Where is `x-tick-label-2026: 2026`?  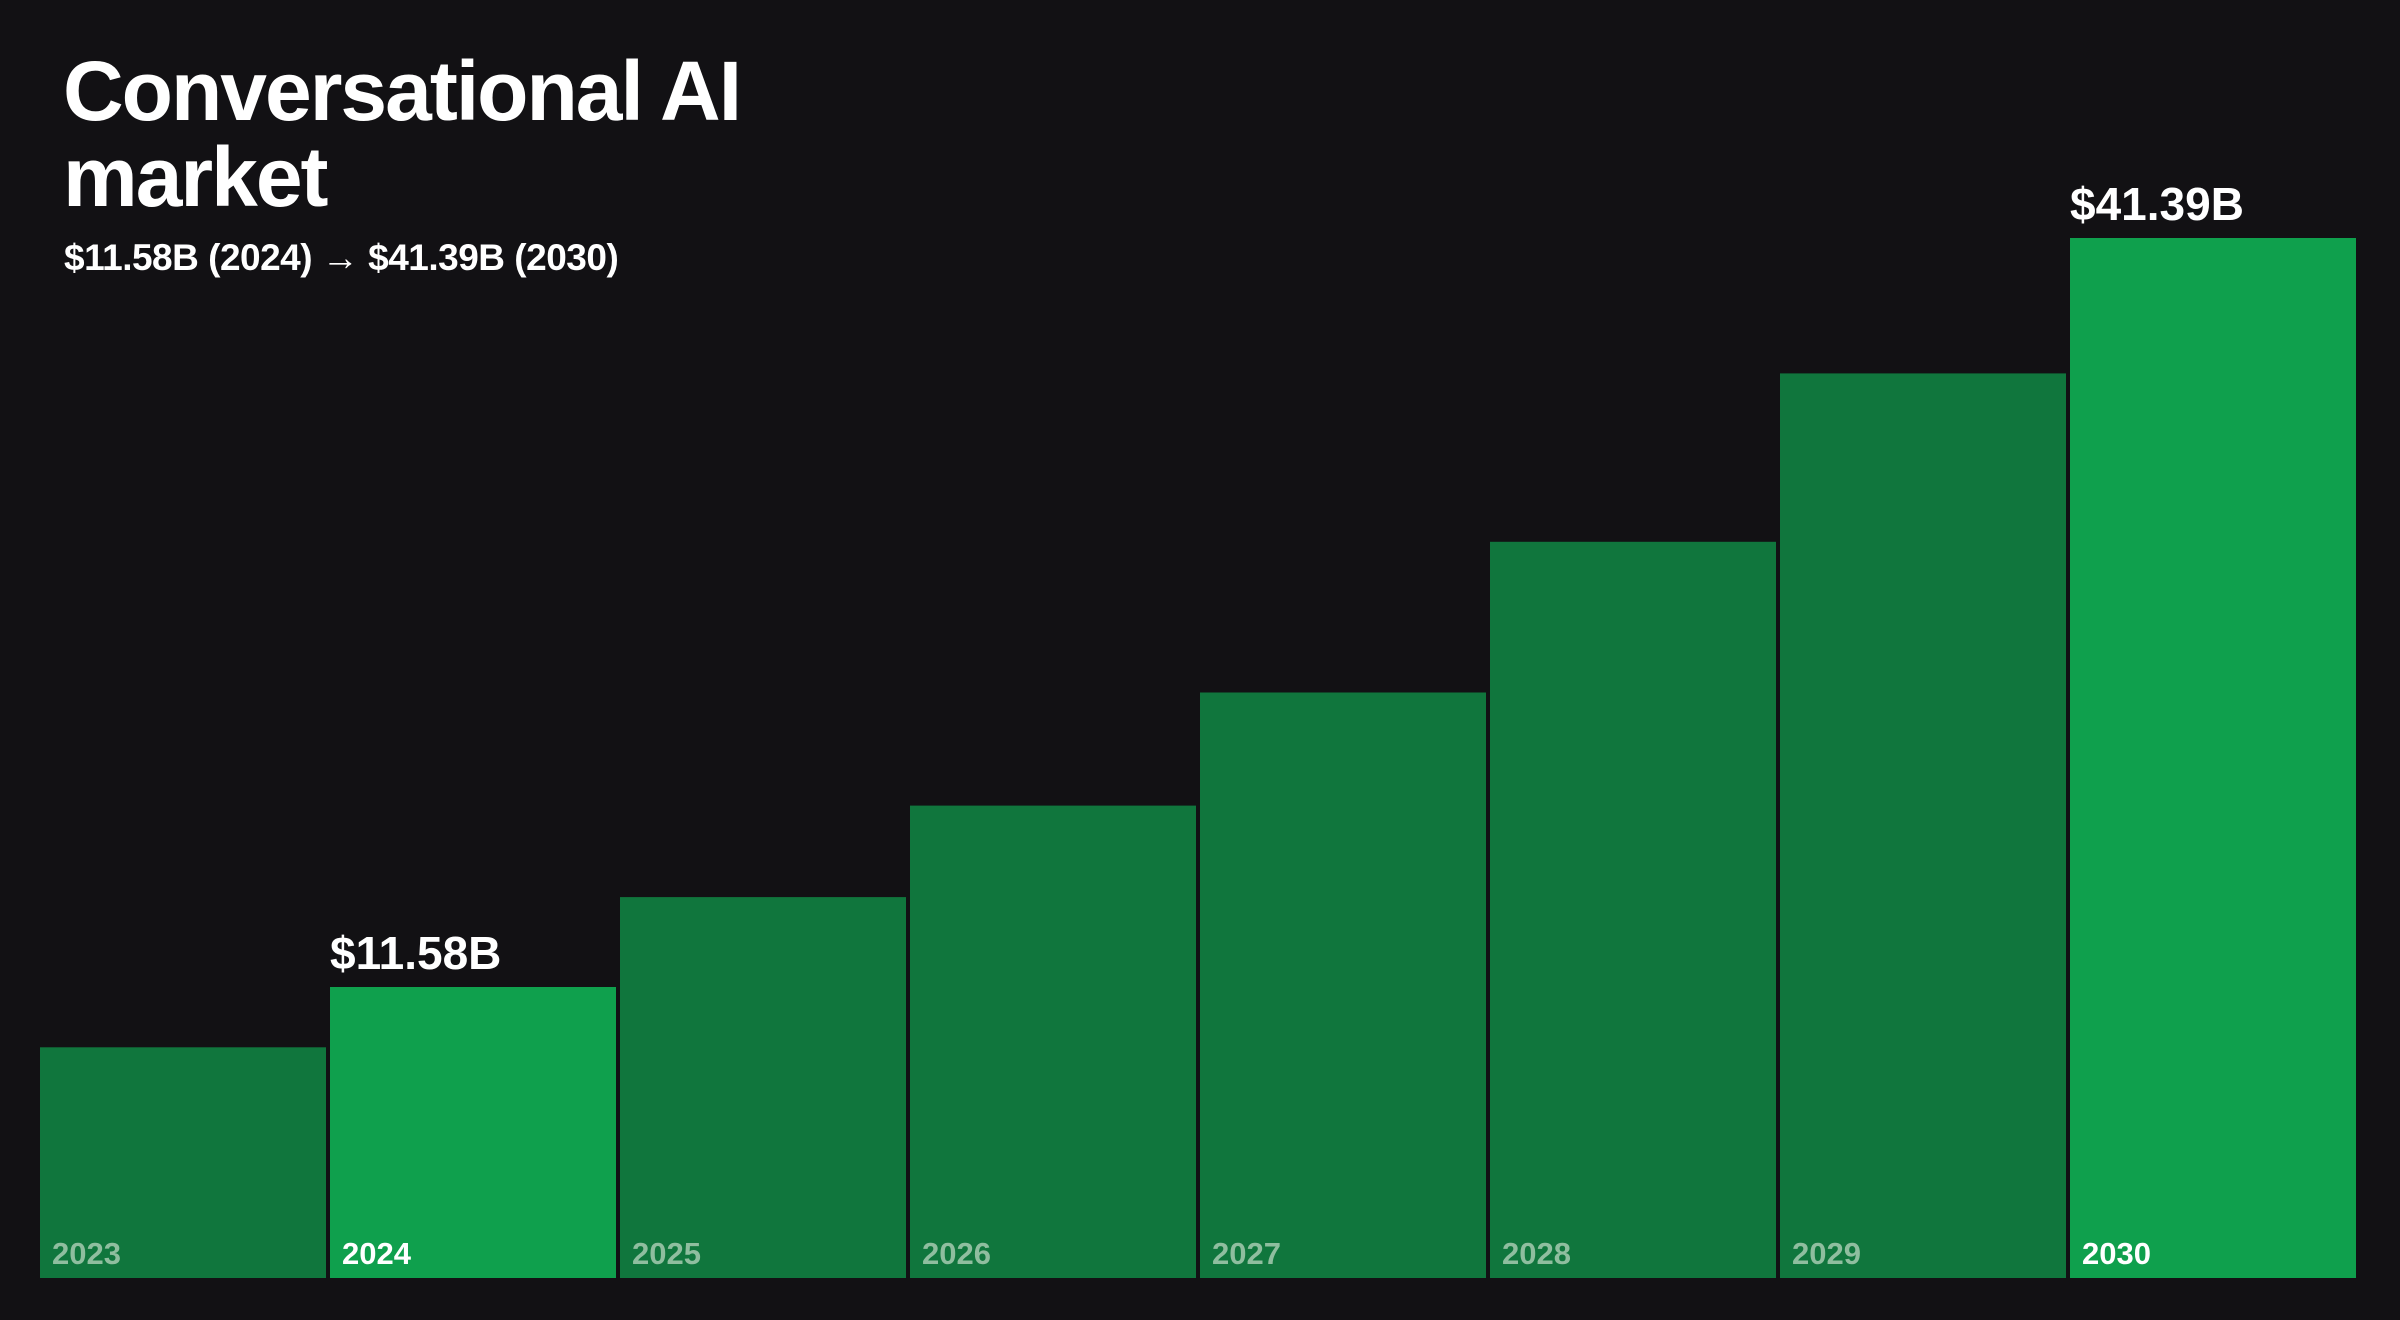
x-tick-label-2026: 2026 is located at coordinates (956, 1253).